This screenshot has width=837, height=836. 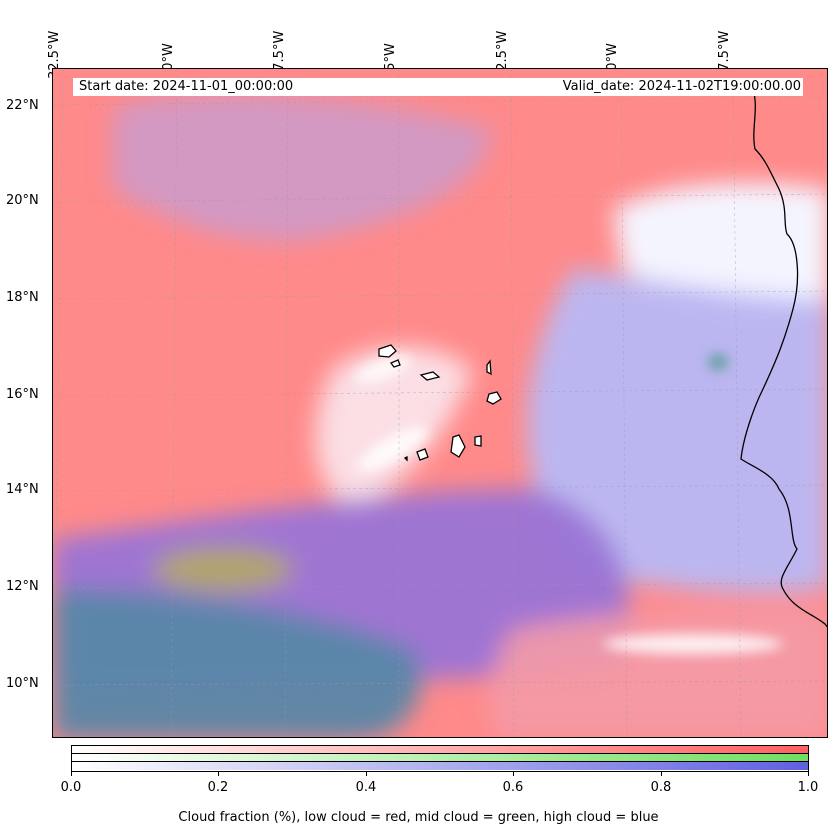 What do you see at coordinates (677, 431) in the screenshot?
I see `high-cloud-east` at bounding box center [677, 431].